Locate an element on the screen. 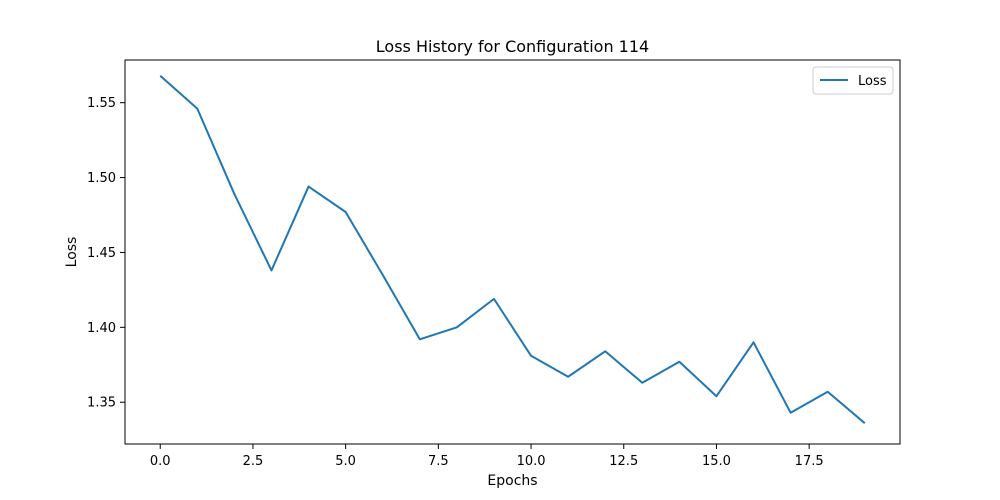  y-tick-label: 1.55 is located at coordinates (101, 103).